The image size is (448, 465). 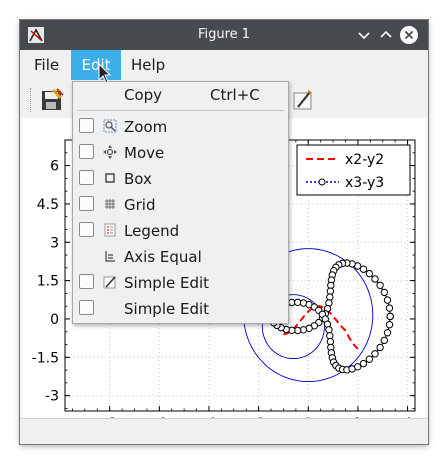 What do you see at coordinates (364, 35) in the screenshot?
I see `minimize-icon` at bounding box center [364, 35].